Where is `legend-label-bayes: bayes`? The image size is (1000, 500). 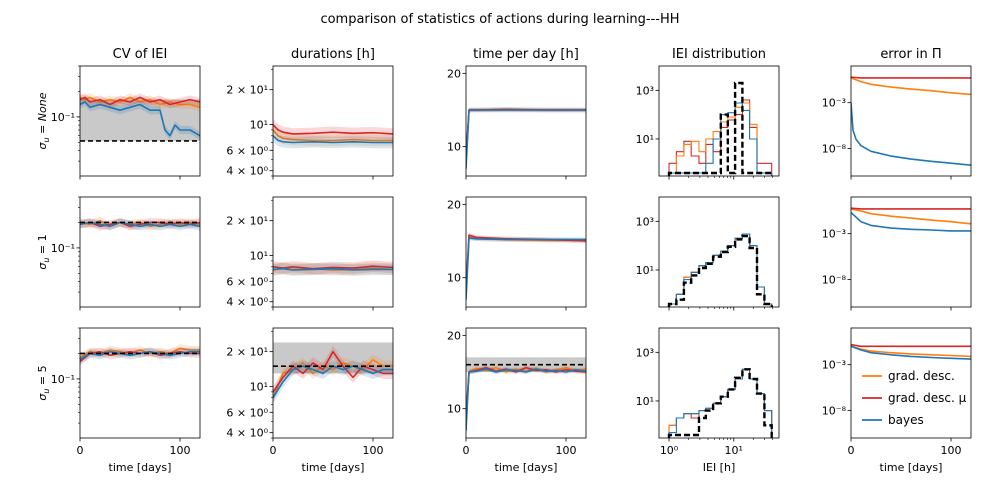
legend-label-bayes: bayes is located at coordinates (906, 420).